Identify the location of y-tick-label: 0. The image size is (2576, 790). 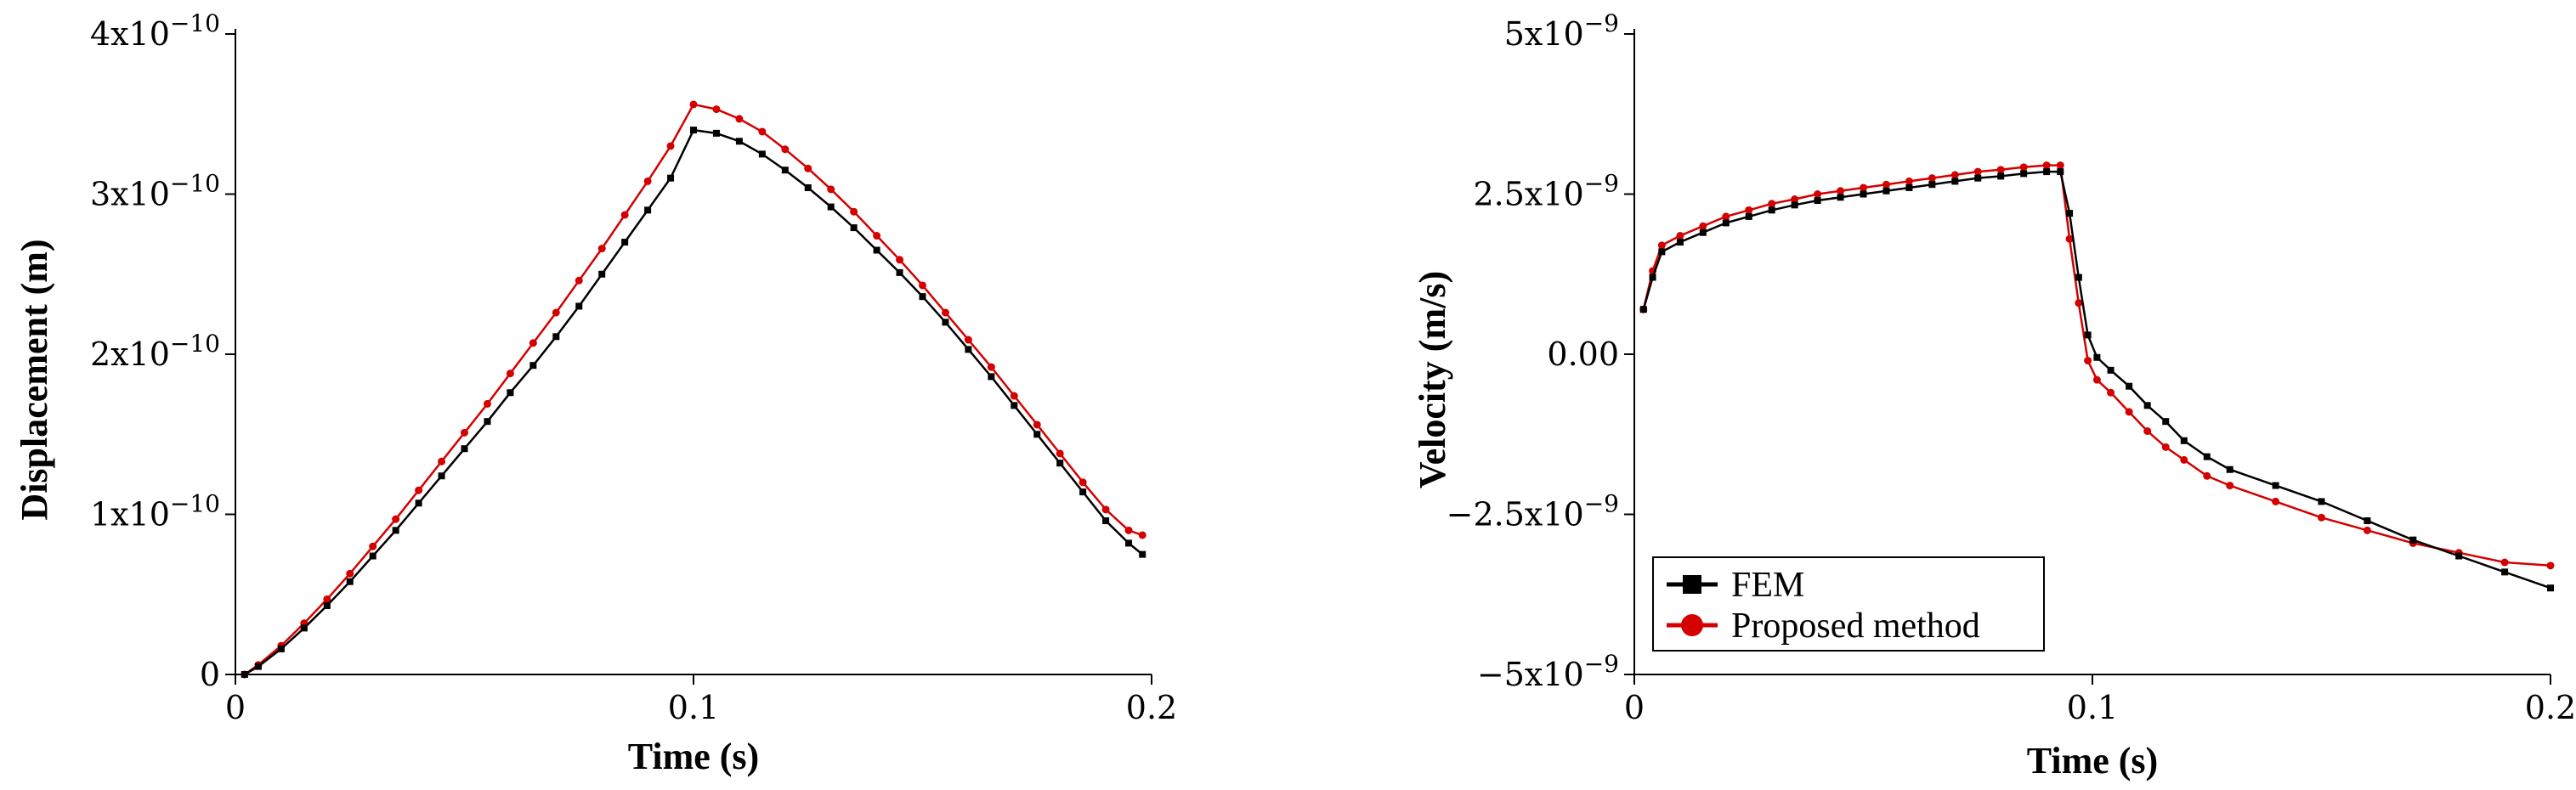
(210, 675).